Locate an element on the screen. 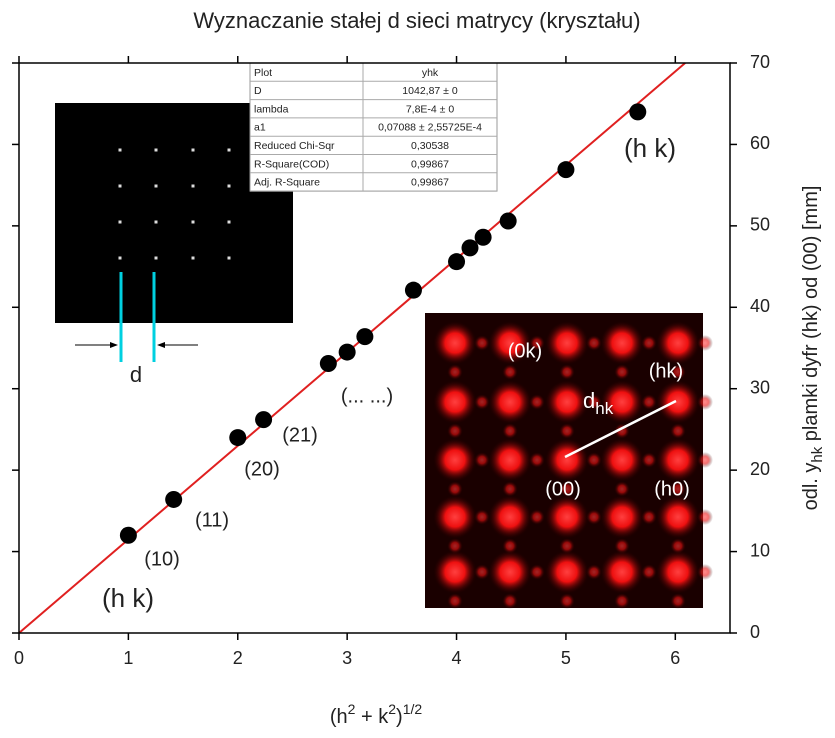  dhk-label: dhk is located at coordinates (598, 403).